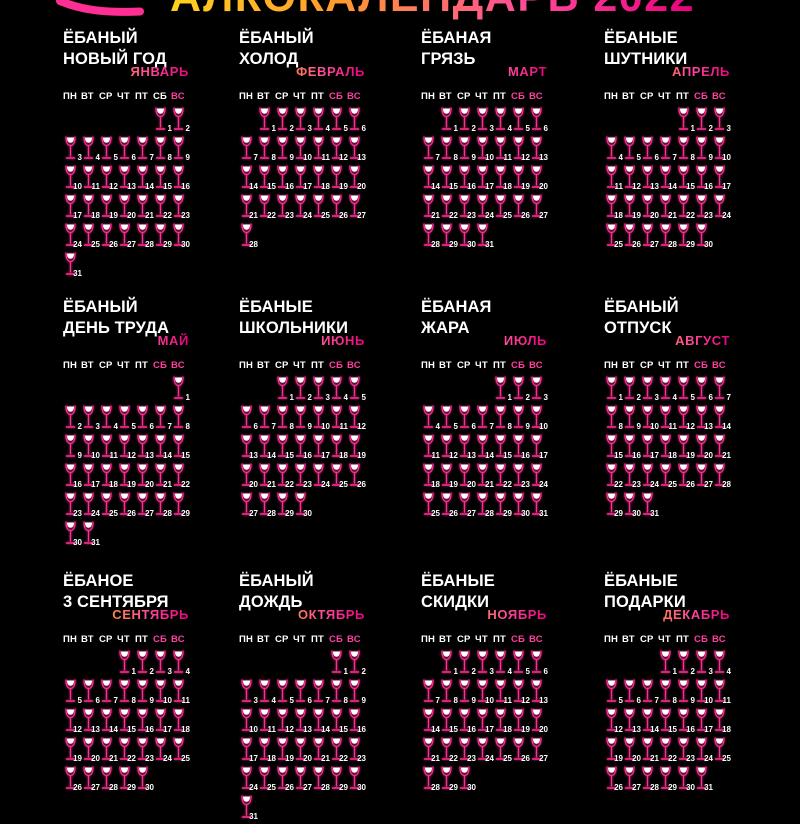  Describe the element at coordinates (674, 397) in the screenshot. I see `day-number: 4` at that location.